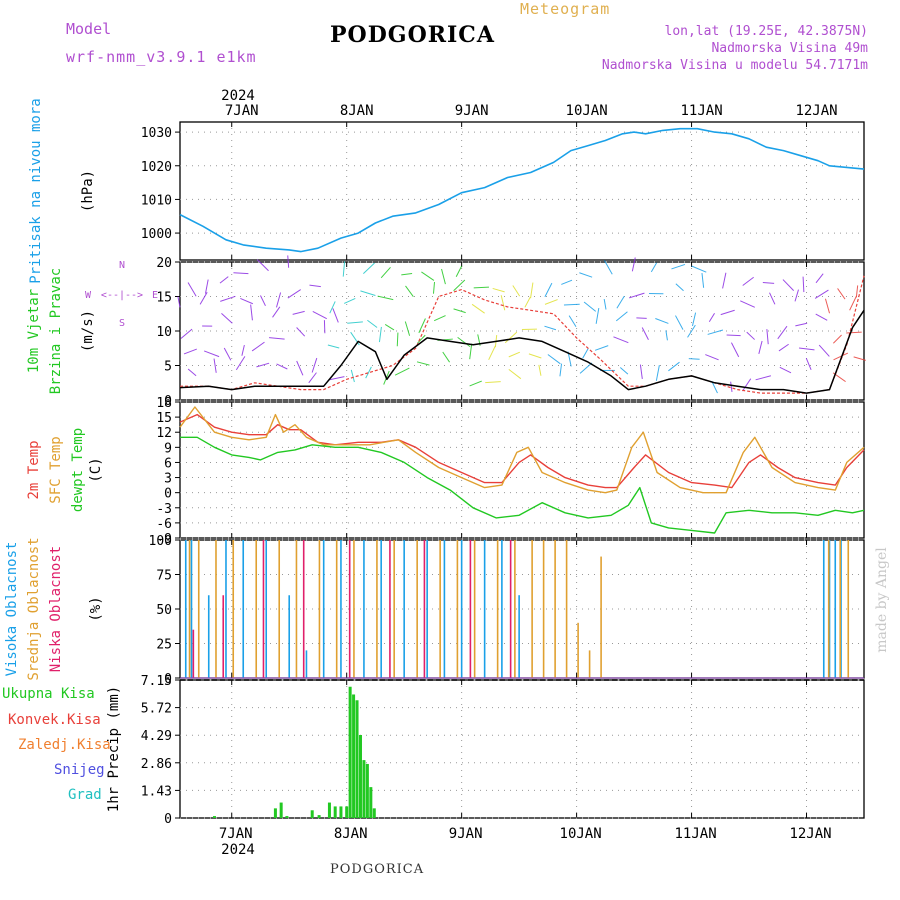 Image resolution: width=900 pixels, height=900 pixels. I want to click on top-date-label: 12JAN, so click(816, 111).